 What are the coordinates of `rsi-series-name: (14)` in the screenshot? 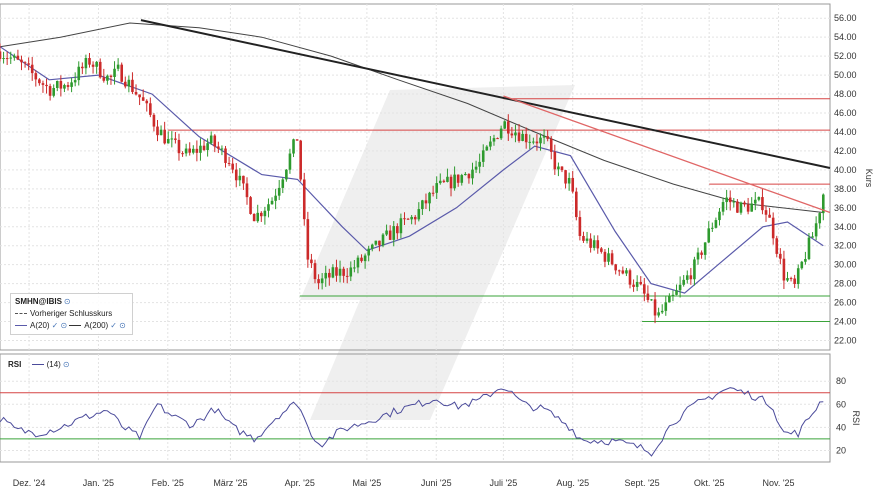 It's located at (53, 364).